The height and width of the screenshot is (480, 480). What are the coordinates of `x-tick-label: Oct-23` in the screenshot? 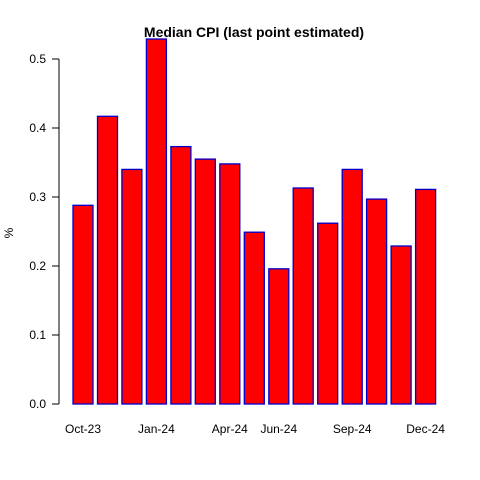 It's located at (83, 429).